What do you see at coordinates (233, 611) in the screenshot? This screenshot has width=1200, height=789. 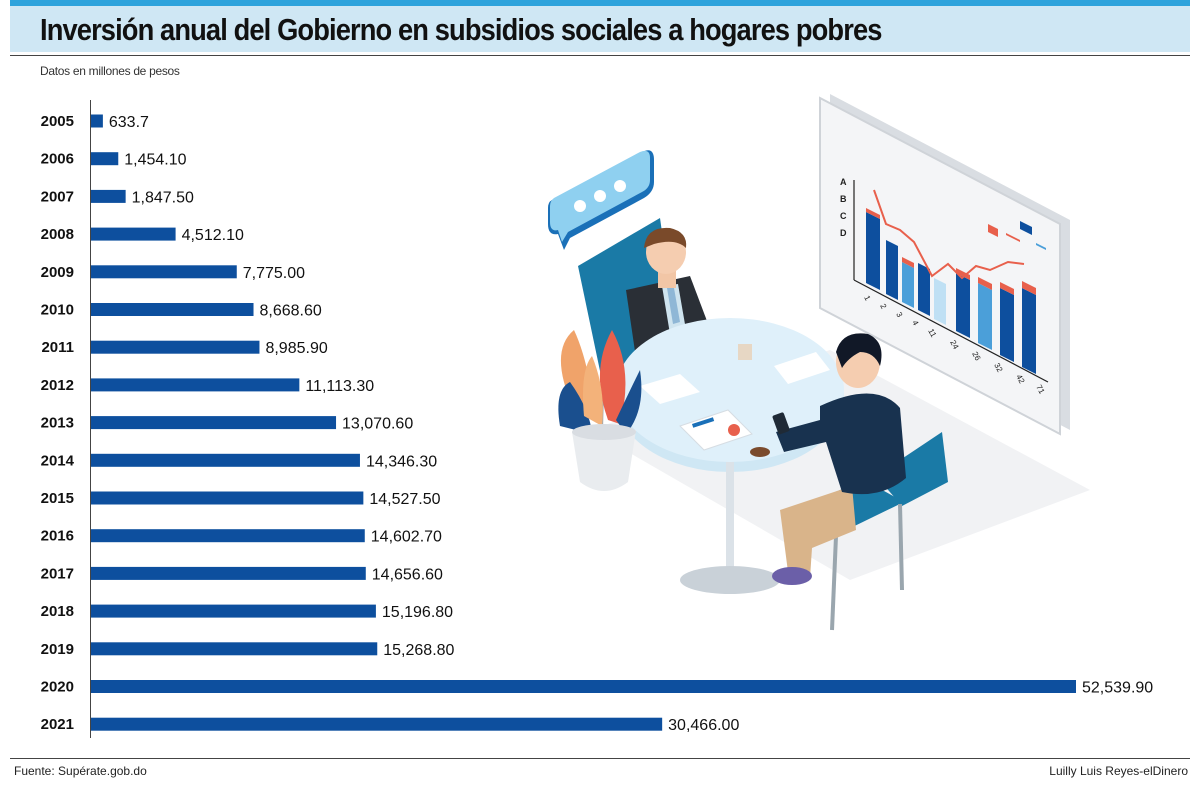 I see `bar-2018` at bounding box center [233, 611].